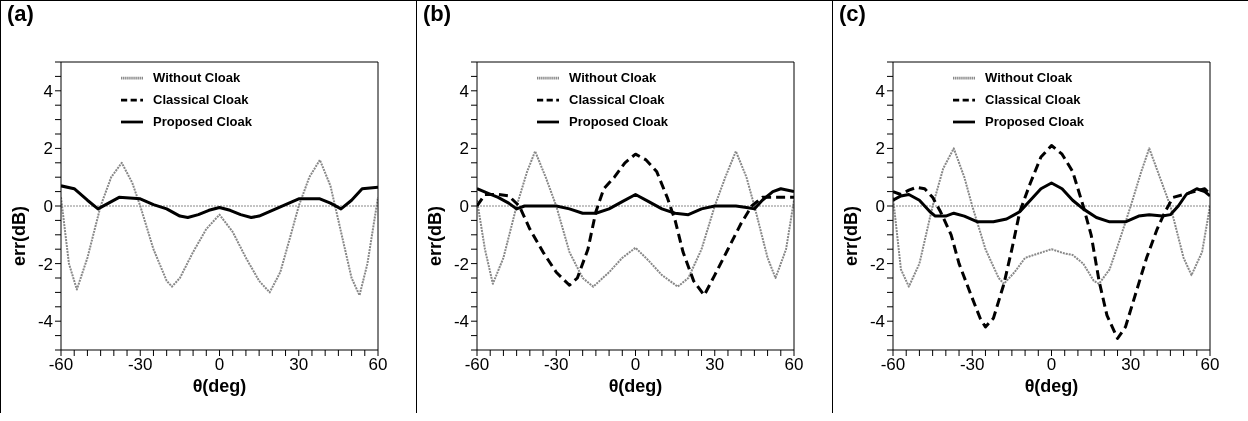 This screenshot has width=1248, height=421. What do you see at coordinates (219, 227) in the screenshot?
I see `line-series` at bounding box center [219, 227].